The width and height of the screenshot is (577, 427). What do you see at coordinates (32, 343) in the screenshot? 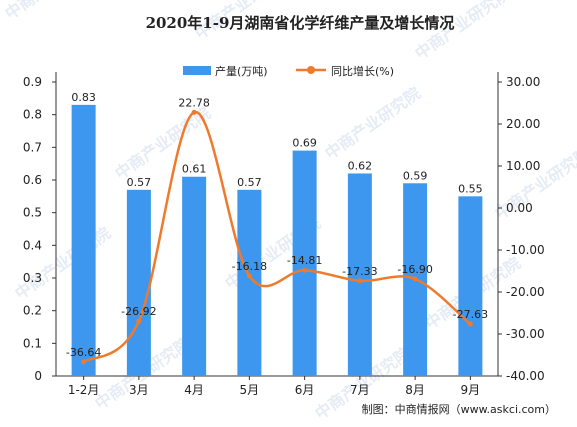
I see `left-axis-tick-label: 0.1` at bounding box center [32, 343].